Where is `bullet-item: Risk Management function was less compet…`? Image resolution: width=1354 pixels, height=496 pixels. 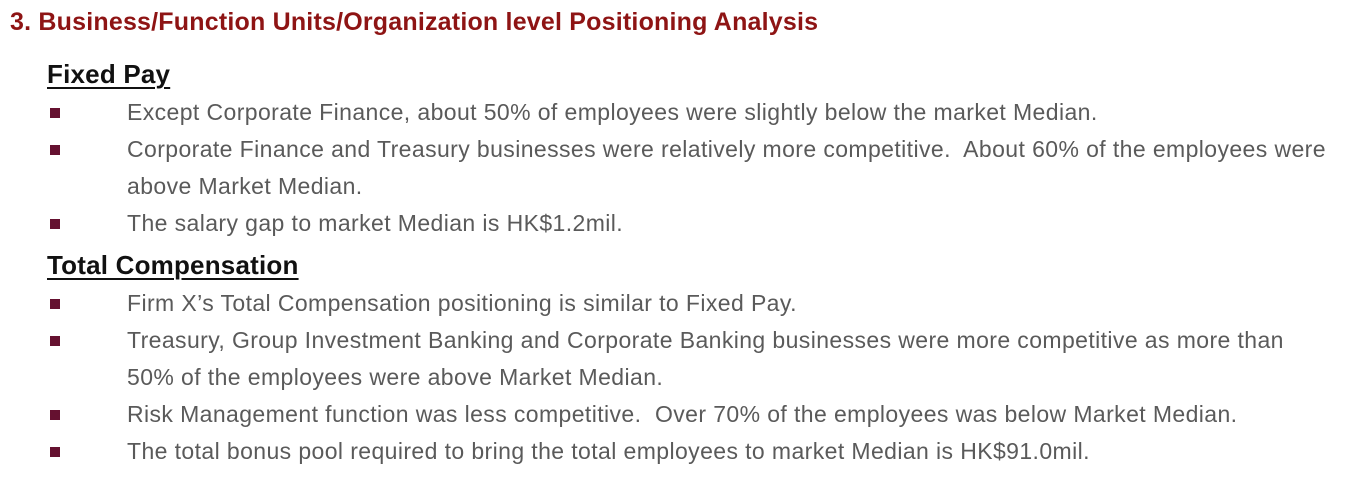
bullet-item: Risk Management function was less compet… is located at coordinates (700, 414).